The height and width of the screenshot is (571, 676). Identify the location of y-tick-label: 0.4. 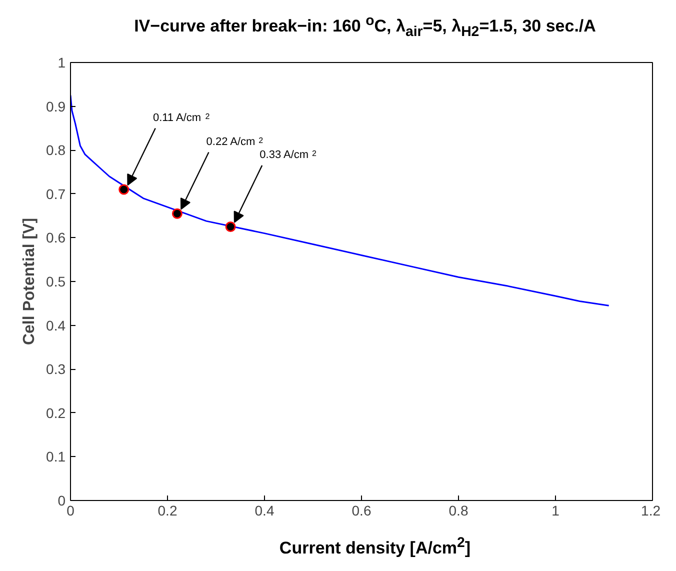
(56, 325).